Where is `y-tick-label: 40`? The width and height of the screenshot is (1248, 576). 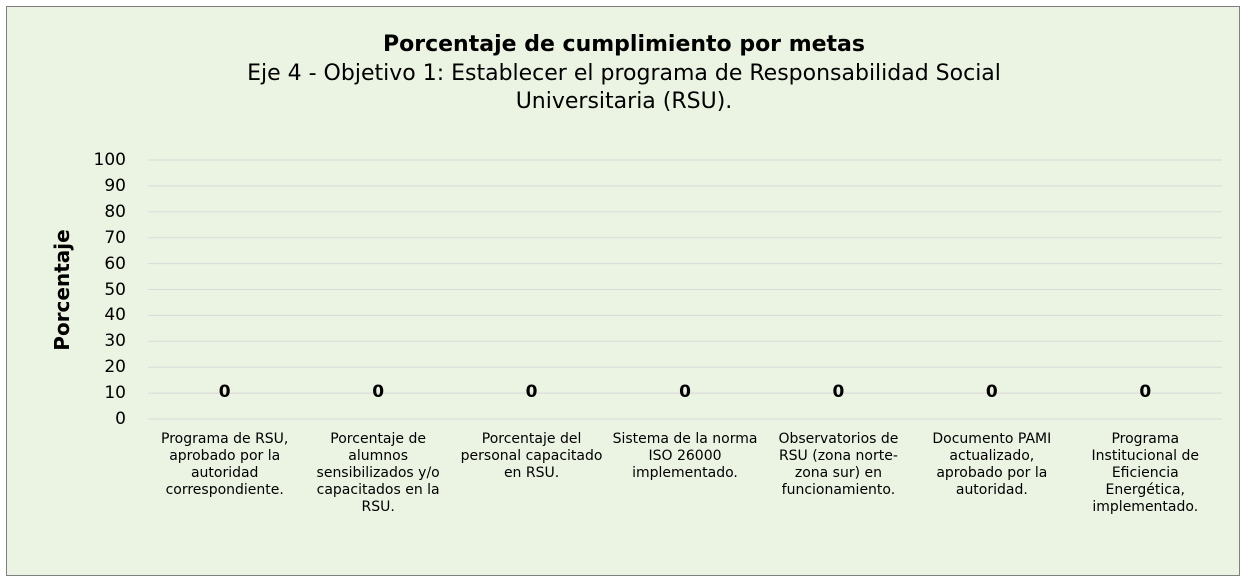 y-tick-label: 40 is located at coordinates (115, 315).